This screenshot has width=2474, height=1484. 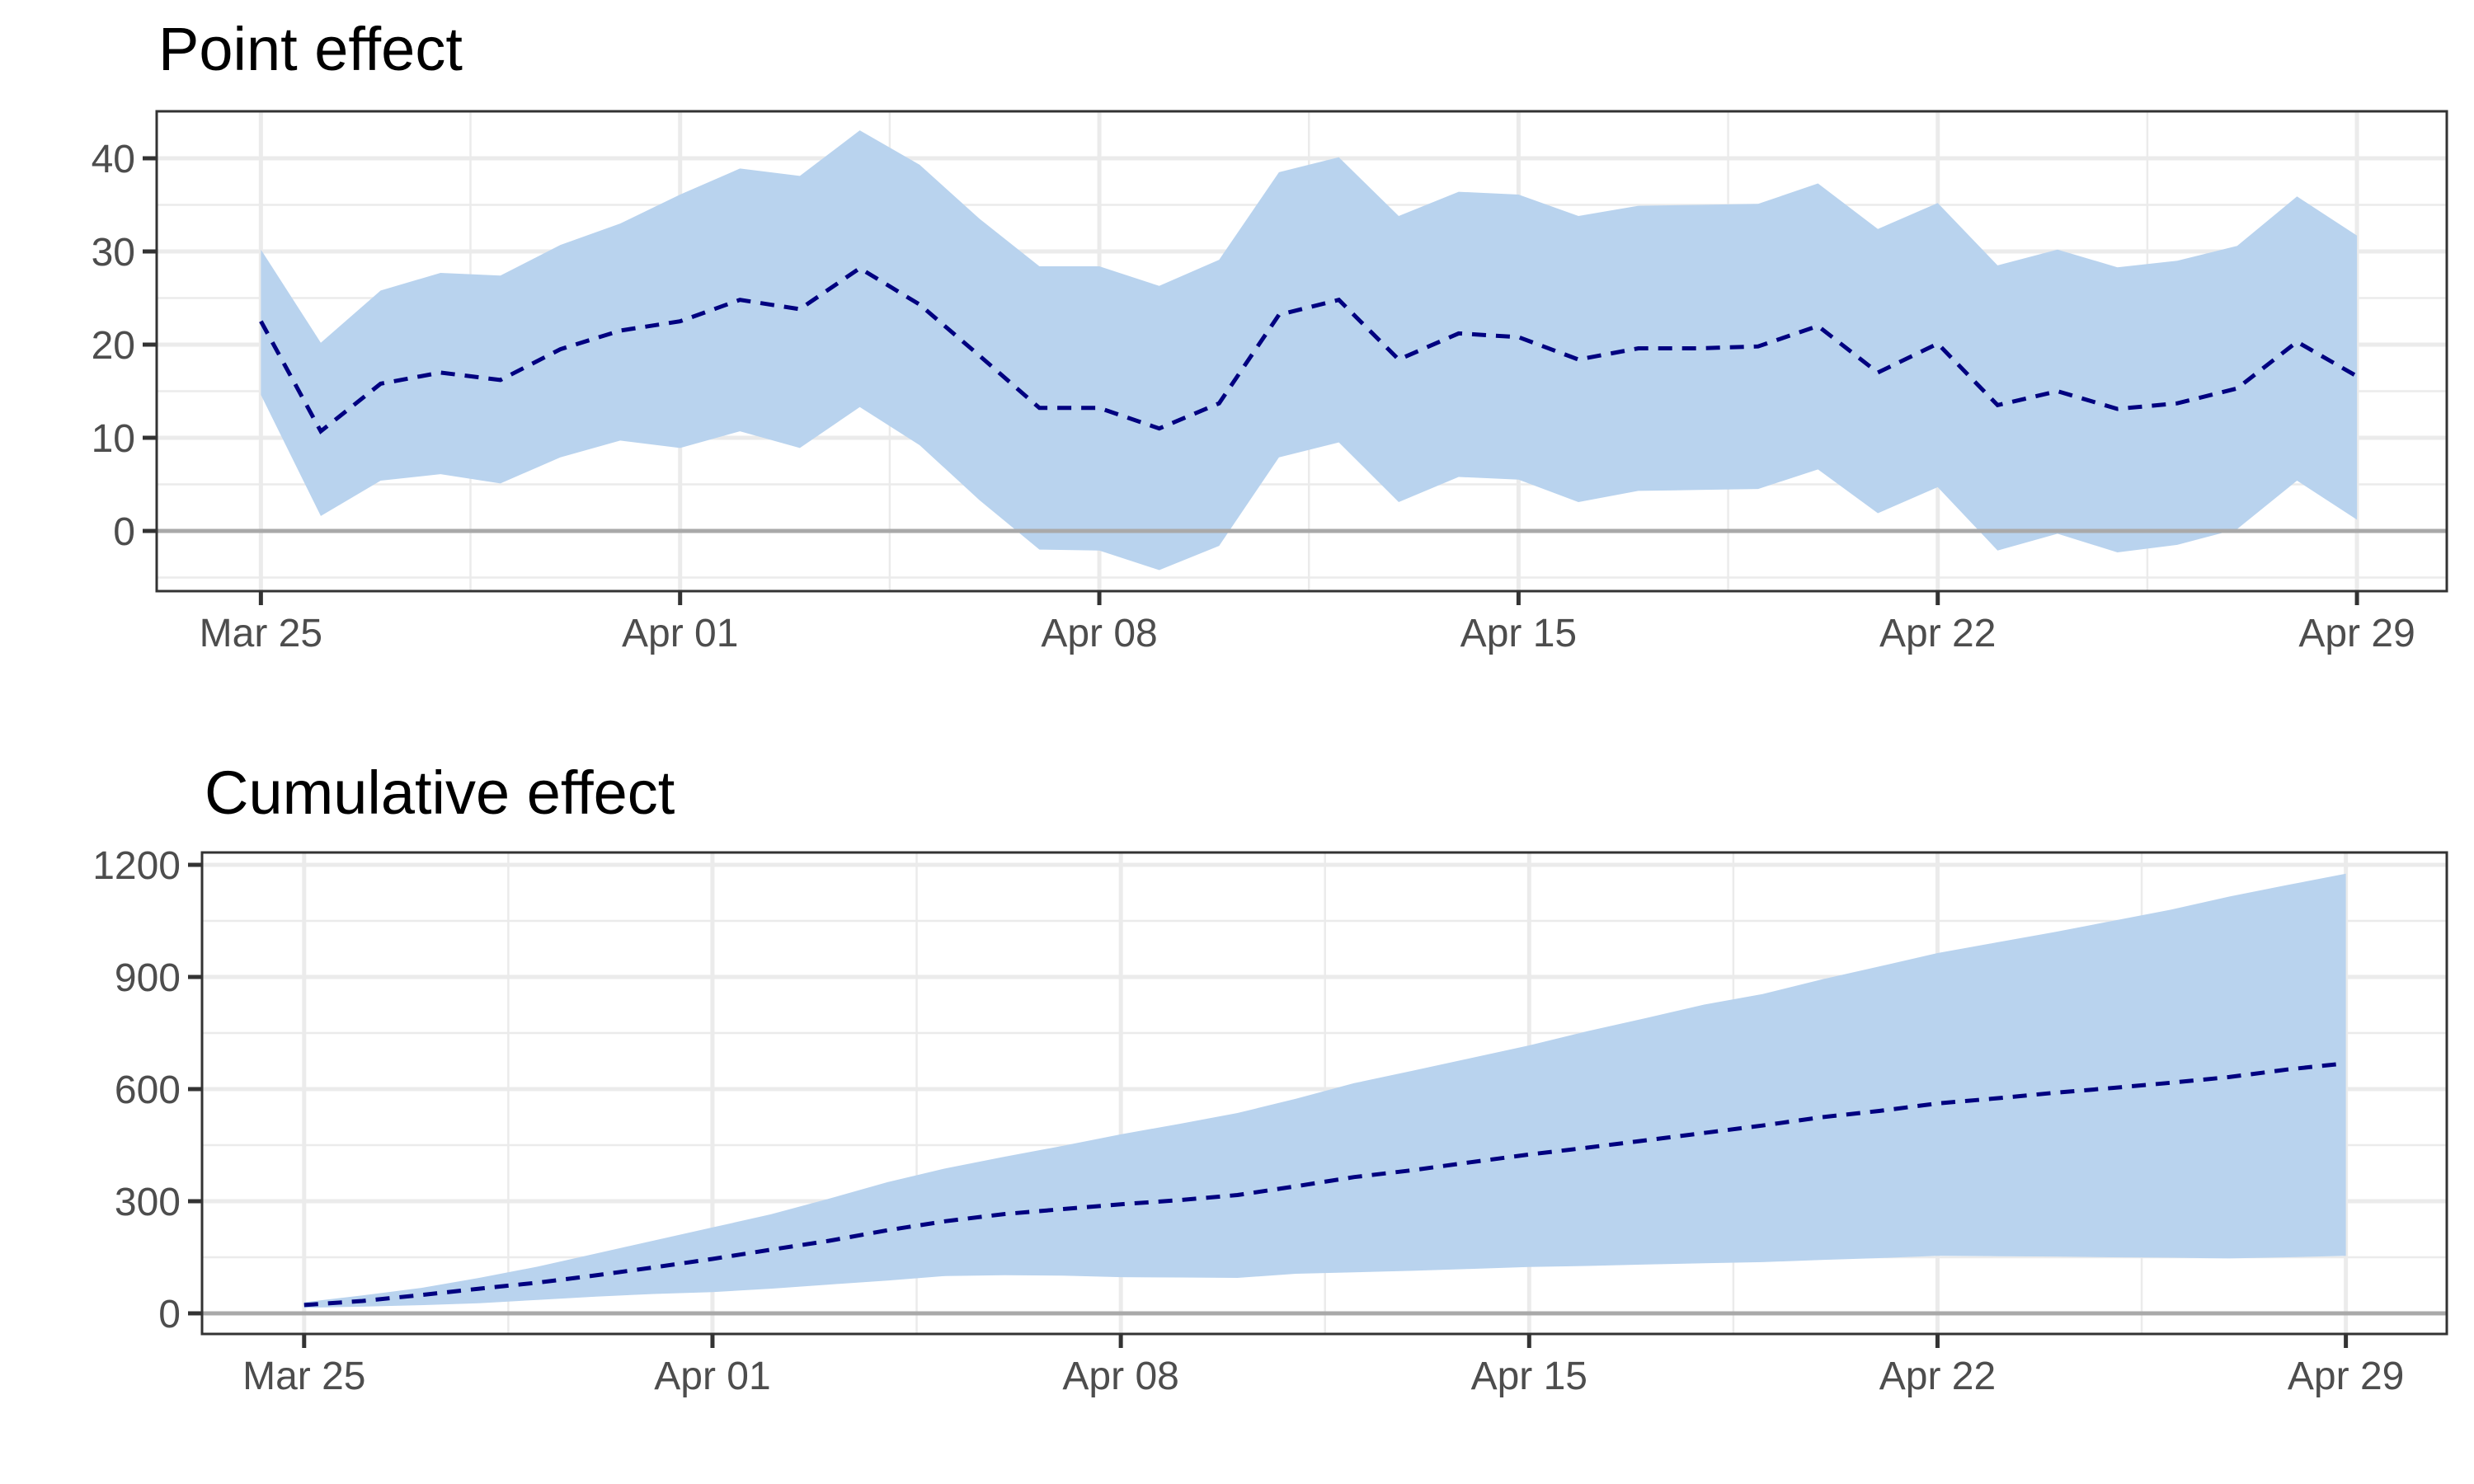 What do you see at coordinates (148, 1202) in the screenshot?
I see `y-tick-label: 300` at bounding box center [148, 1202].